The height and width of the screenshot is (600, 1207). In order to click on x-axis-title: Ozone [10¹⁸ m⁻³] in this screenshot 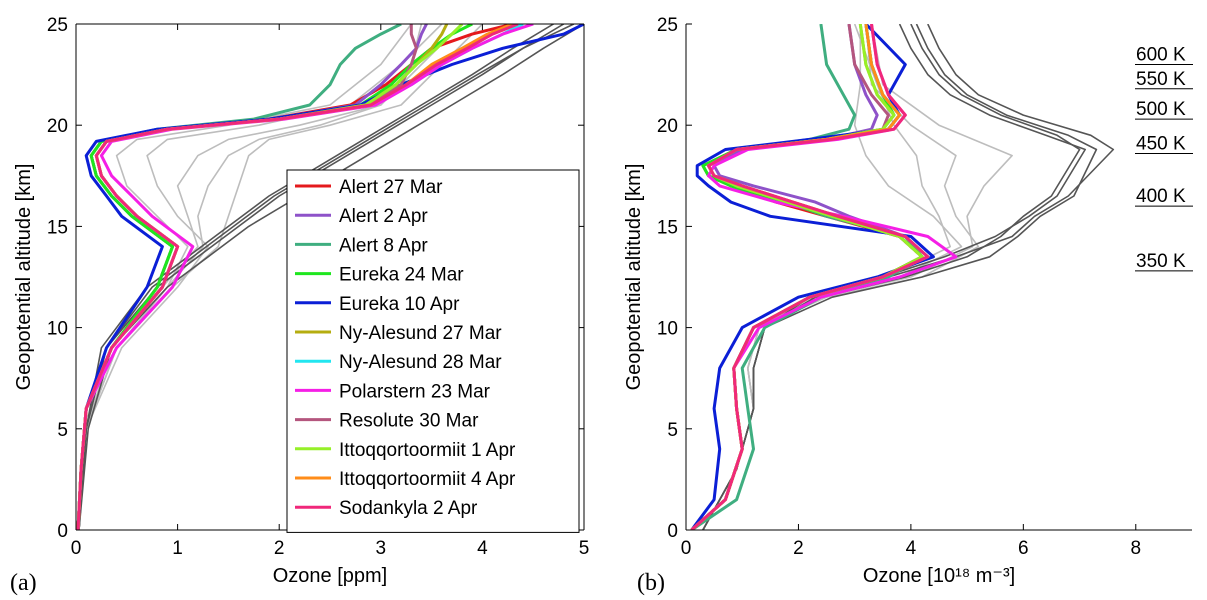, I will do `click(939, 576)`.